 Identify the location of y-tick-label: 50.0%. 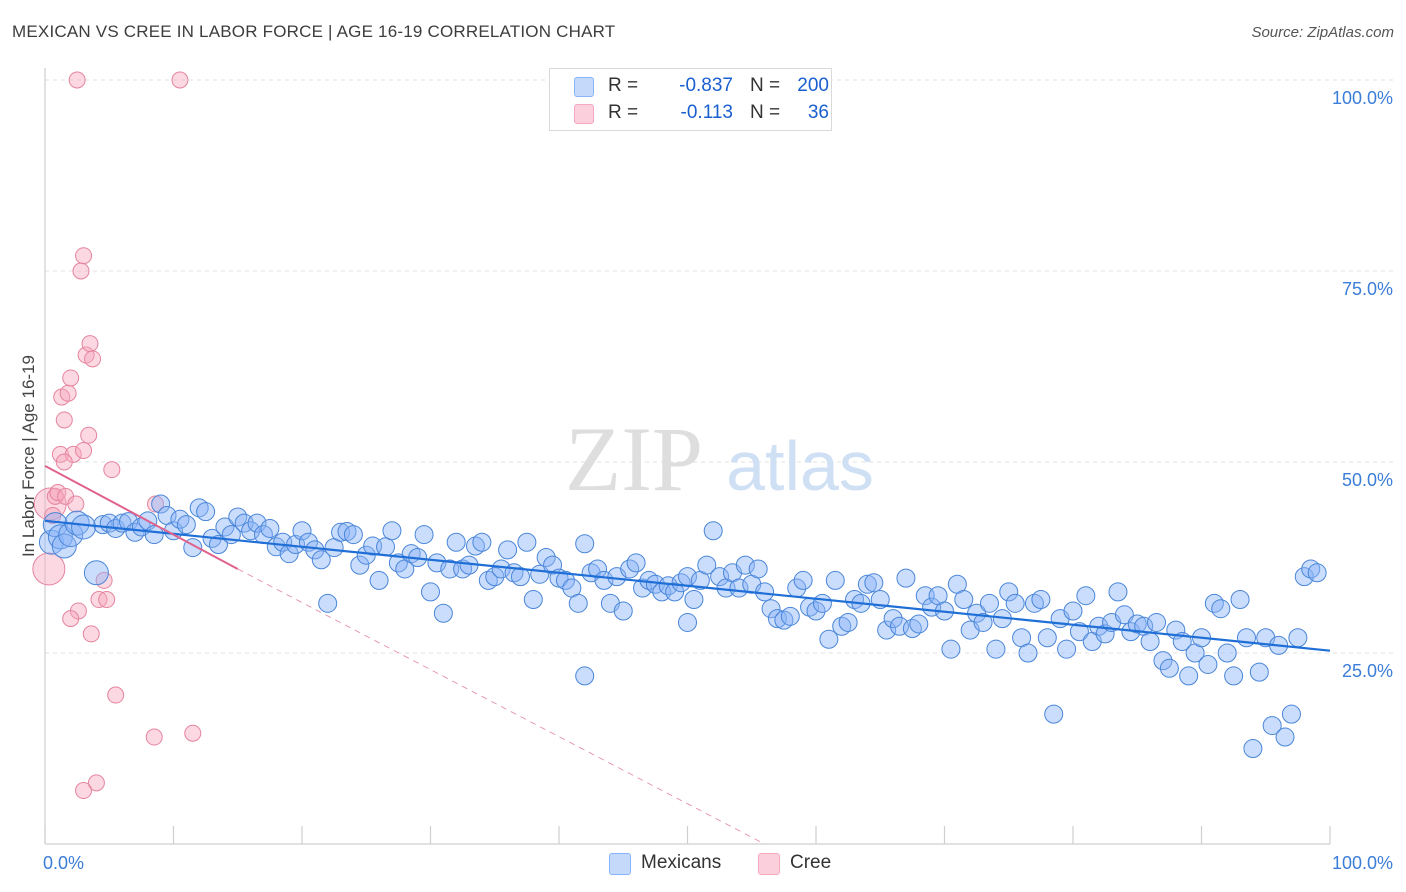
(1367, 480).